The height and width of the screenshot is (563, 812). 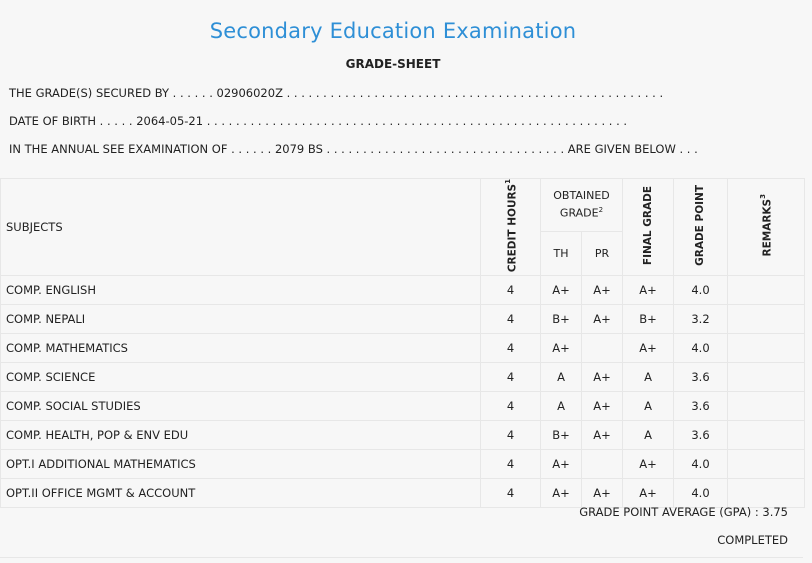 What do you see at coordinates (648, 227) in the screenshot?
I see `final-grade-header: FINAL GRADE` at bounding box center [648, 227].